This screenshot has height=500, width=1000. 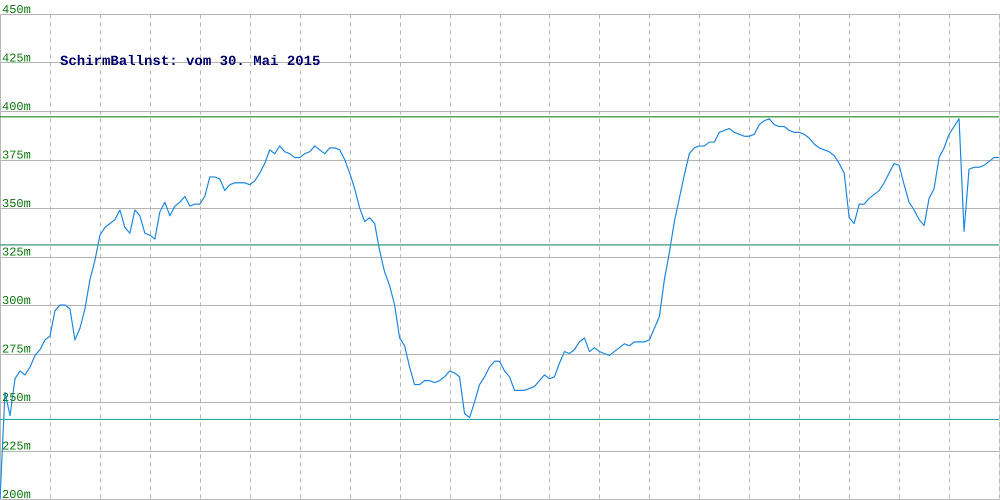 I want to click on y-tick-label: 450m, so click(x=16, y=10).